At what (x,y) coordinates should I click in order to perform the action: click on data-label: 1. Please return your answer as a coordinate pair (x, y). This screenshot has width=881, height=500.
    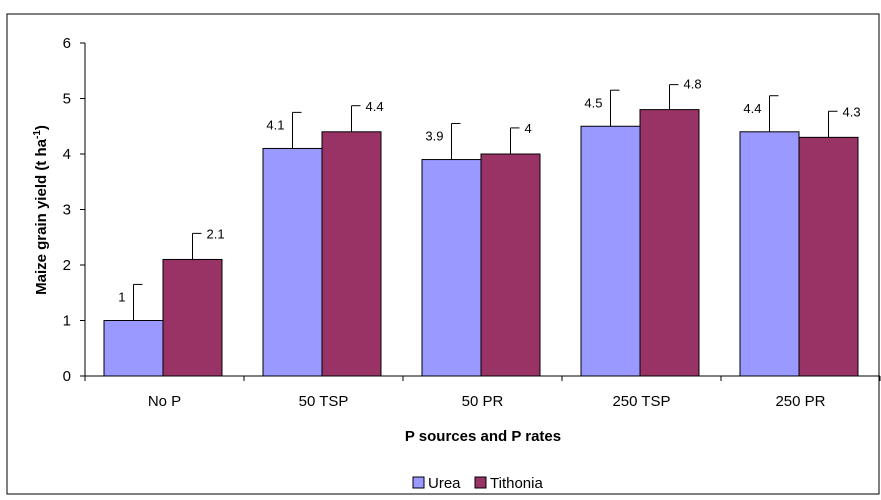
    Looking at the image, I should click on (121, 297).